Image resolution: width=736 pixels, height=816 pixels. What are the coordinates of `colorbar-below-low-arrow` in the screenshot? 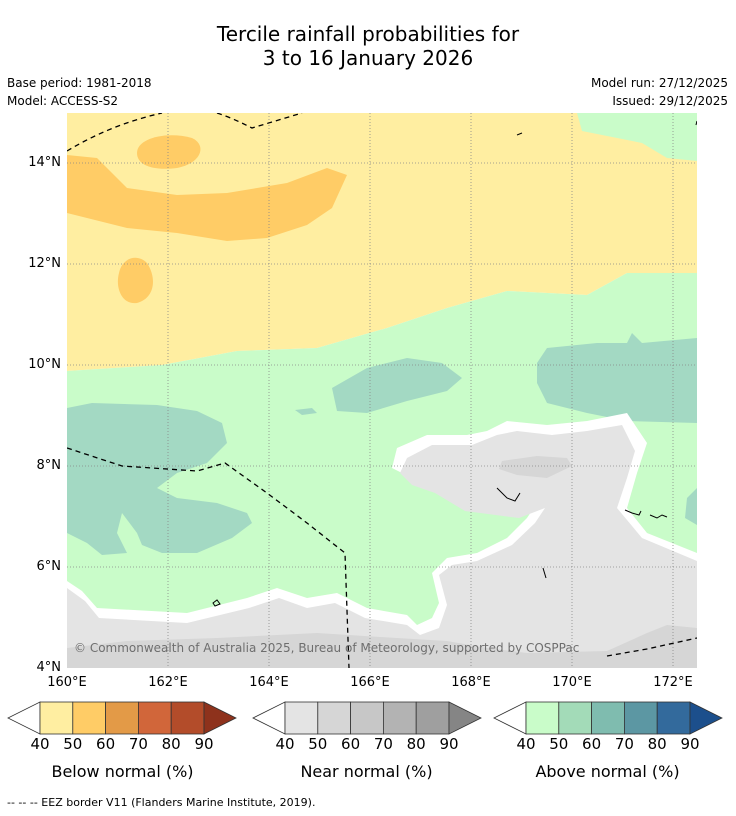 It's located at (24, 718).